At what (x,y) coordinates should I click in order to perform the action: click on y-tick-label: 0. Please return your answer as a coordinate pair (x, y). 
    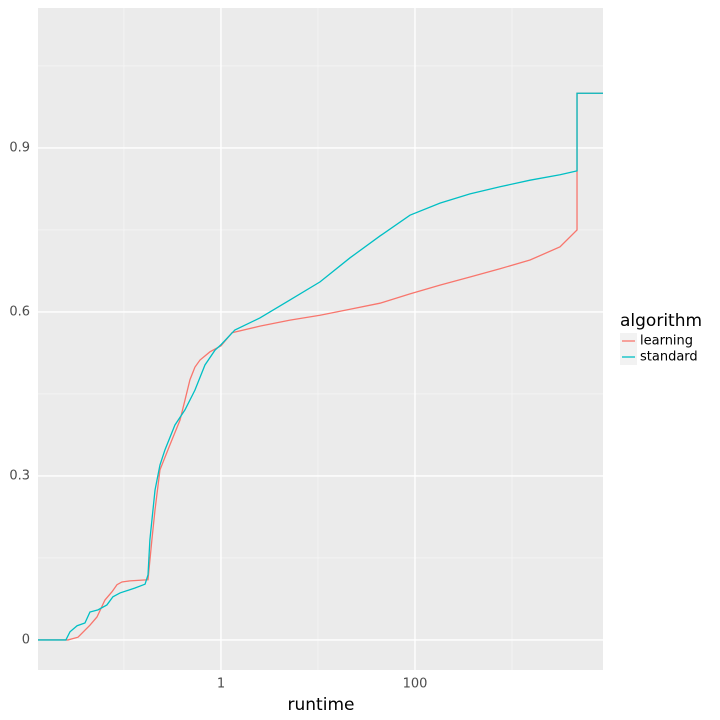
    Looking at the image, I should click on (26, 639).